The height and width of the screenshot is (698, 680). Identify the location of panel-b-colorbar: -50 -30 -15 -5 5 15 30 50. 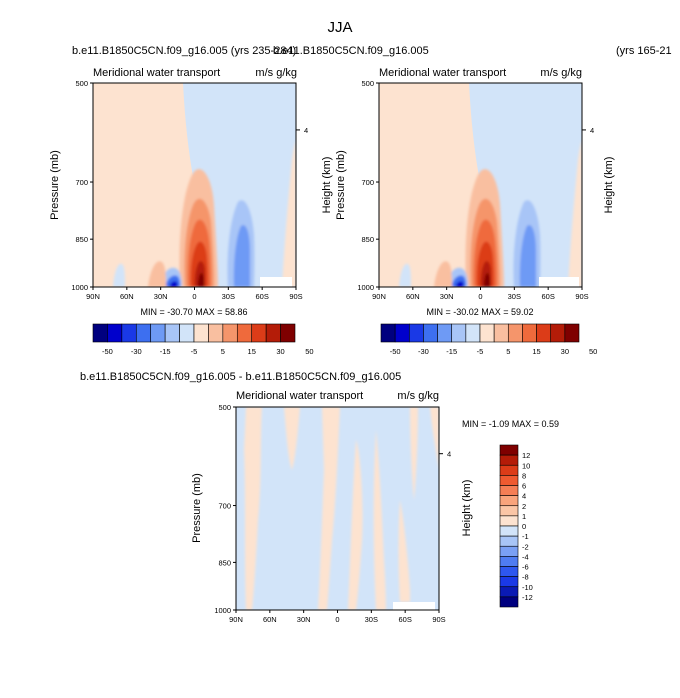
(488, 339).